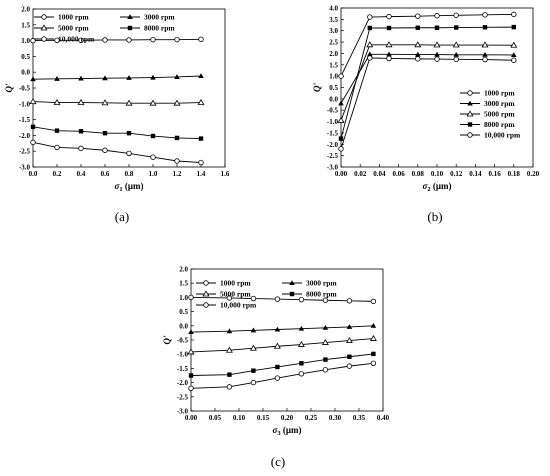 The width and height of the screenshot is (550, 476). I want to click on legend-item: 3000 rpm, so click(487, 103).